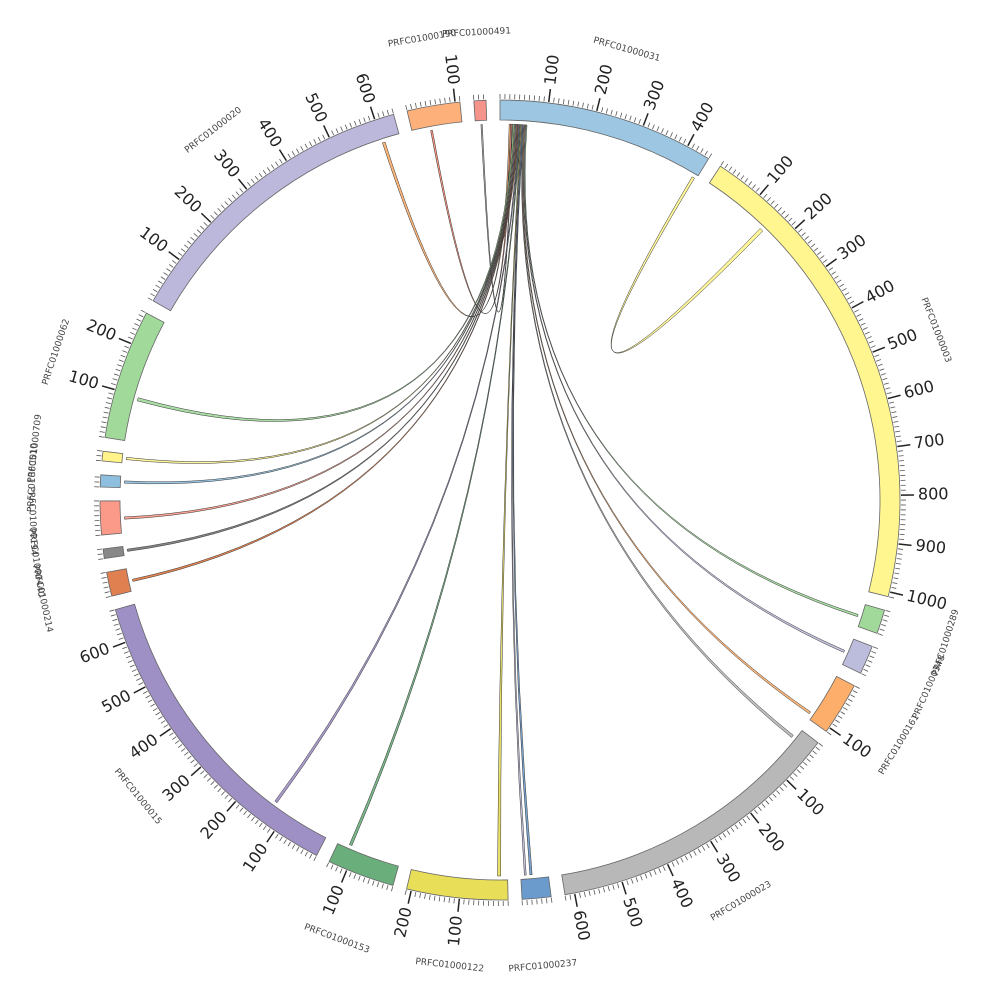  I want to click on tick-label: 200, so click(213, 824).